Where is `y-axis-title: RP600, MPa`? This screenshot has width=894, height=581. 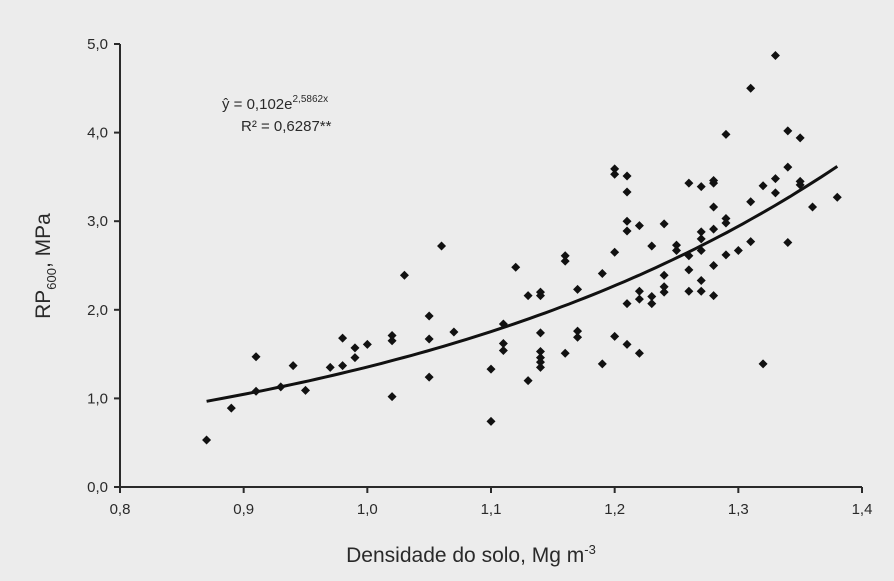
y-axis-title: RP600, MPa is located at coordinates (45, 266).